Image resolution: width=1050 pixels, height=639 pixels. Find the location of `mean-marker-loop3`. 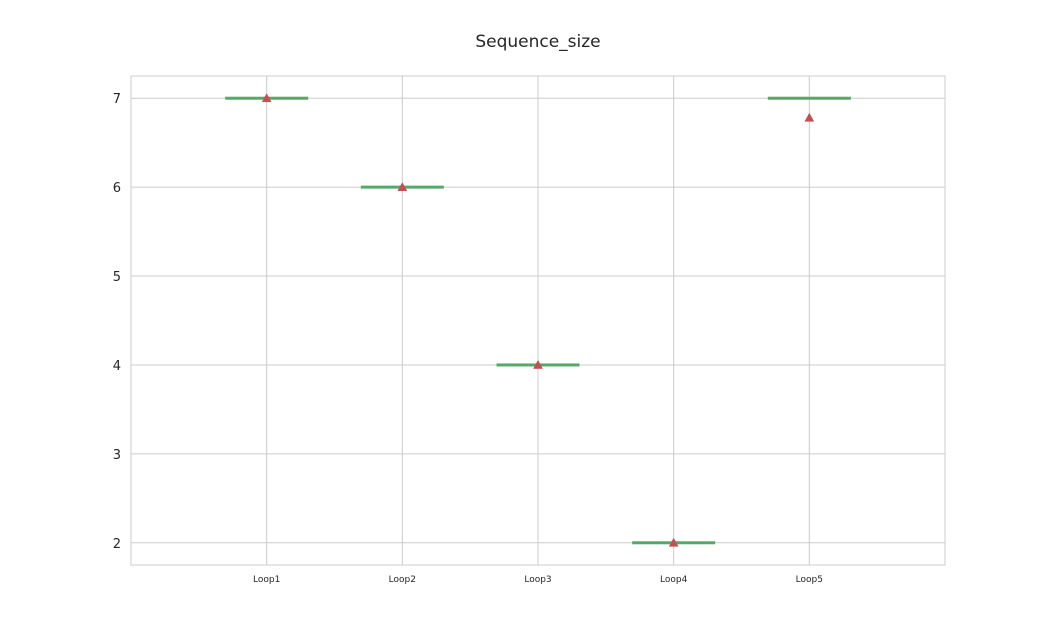

mean-marker-loop3 is located at coordinates (538, 364).